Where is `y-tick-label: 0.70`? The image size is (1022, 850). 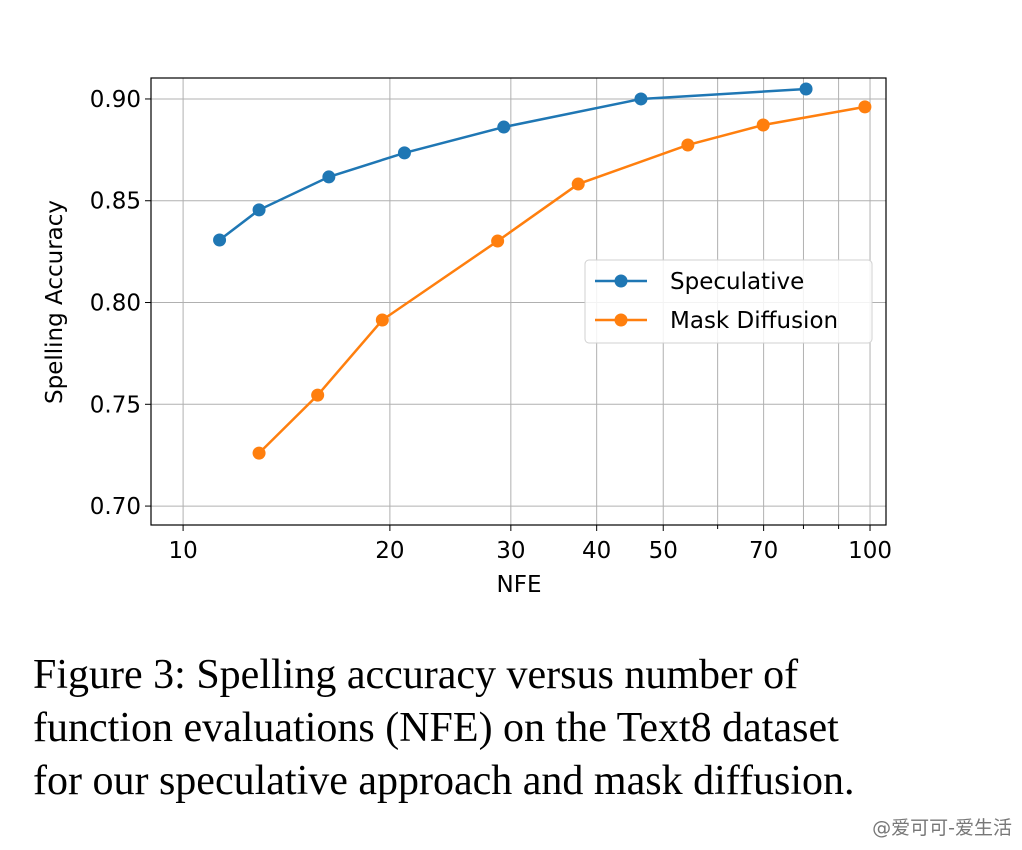
y-tick-label: 0.70 is located at coordinates (115, 507).